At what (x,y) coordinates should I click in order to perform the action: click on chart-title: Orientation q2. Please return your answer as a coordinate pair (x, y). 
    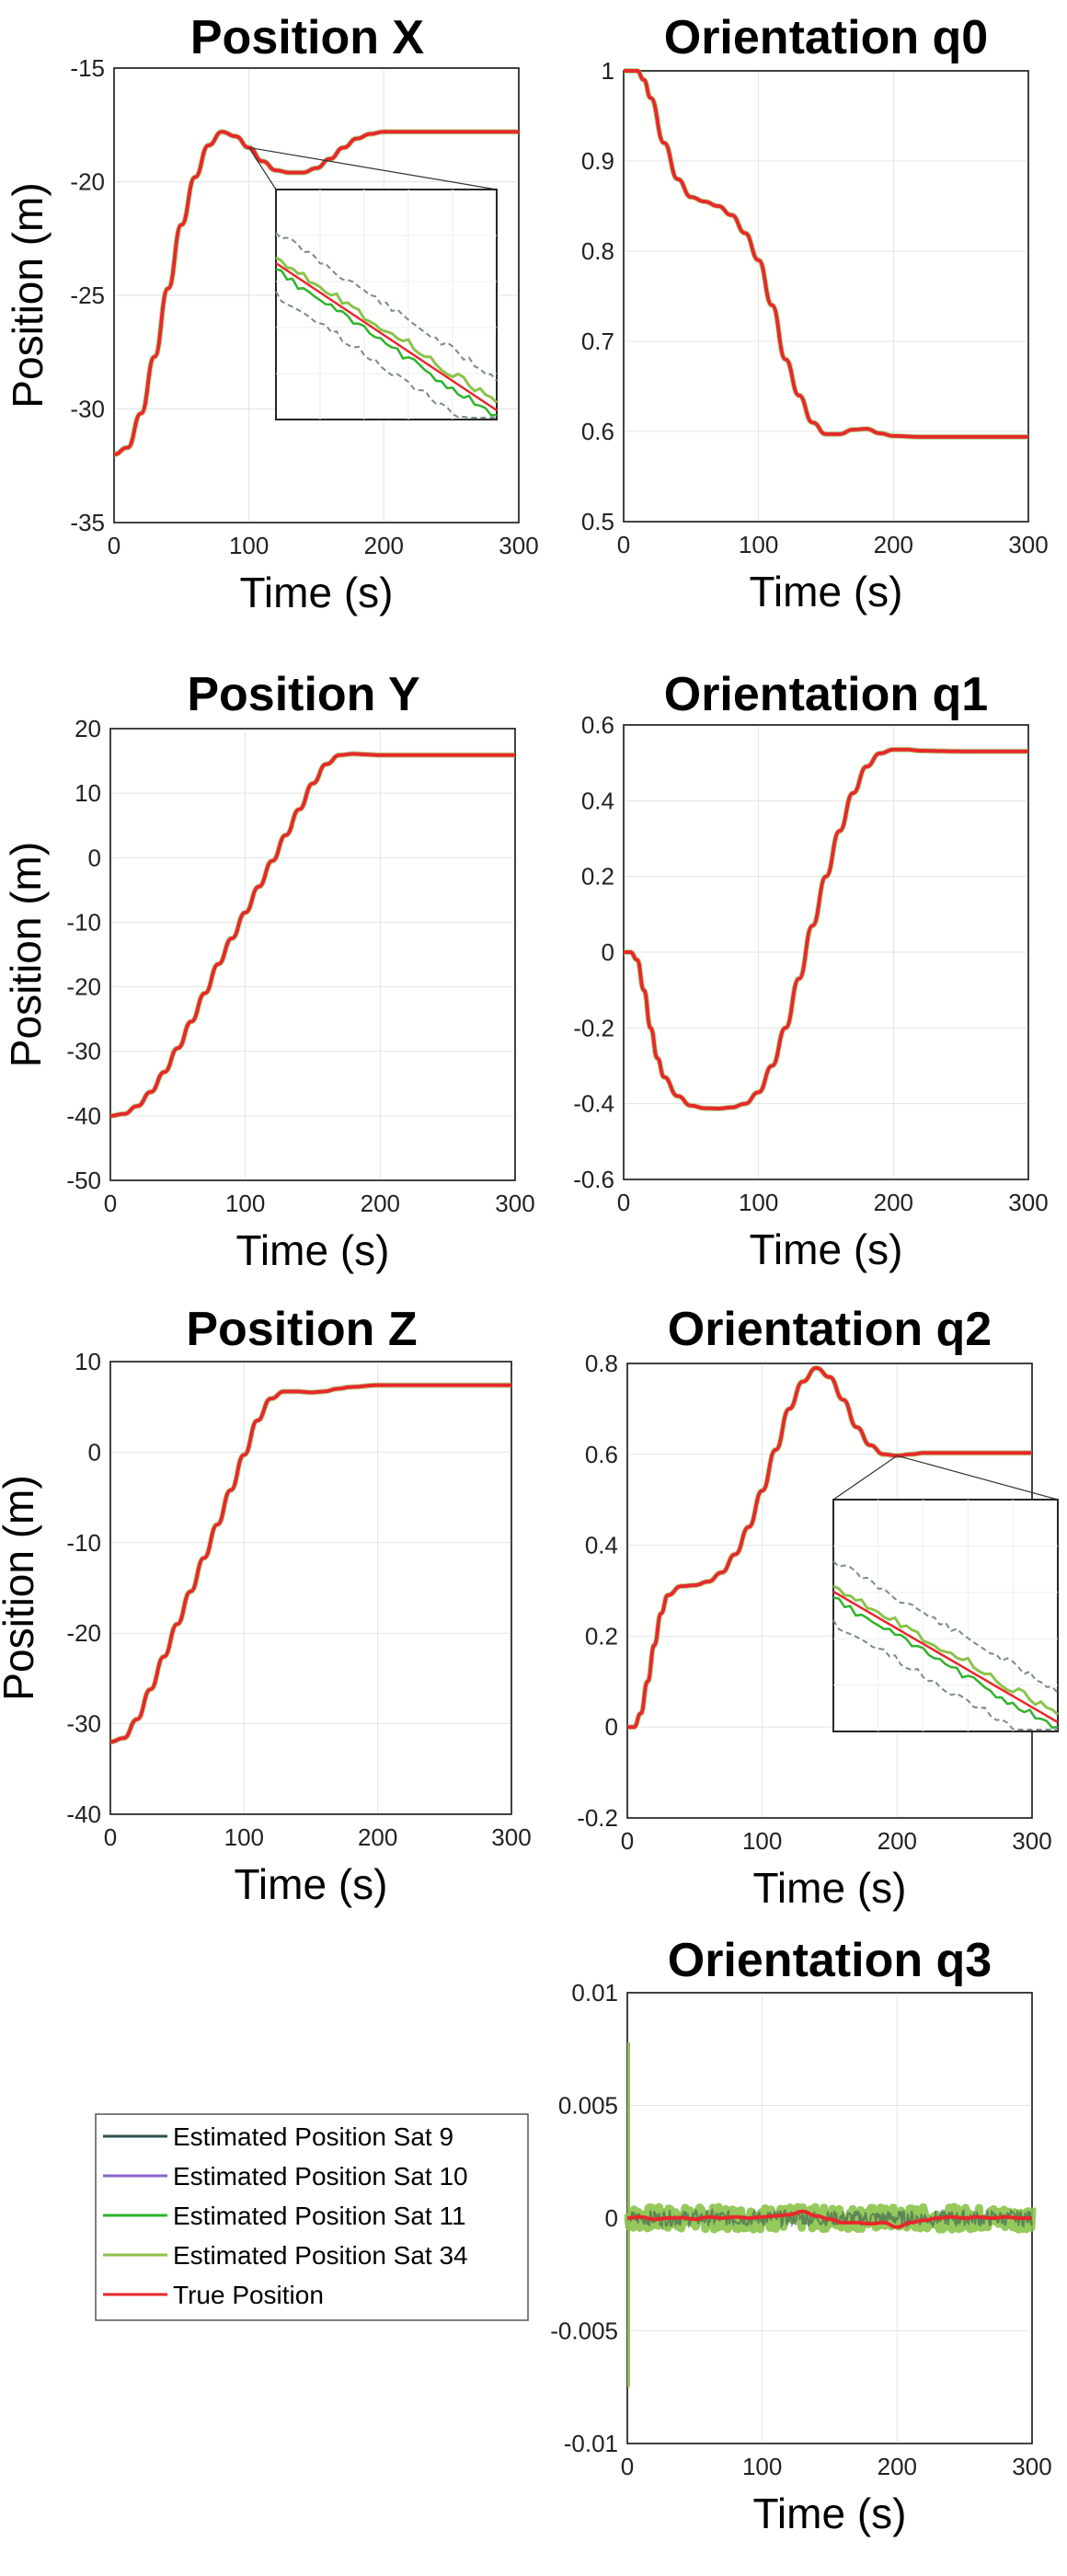
    Looking at the image, I should click on (830, 1329).